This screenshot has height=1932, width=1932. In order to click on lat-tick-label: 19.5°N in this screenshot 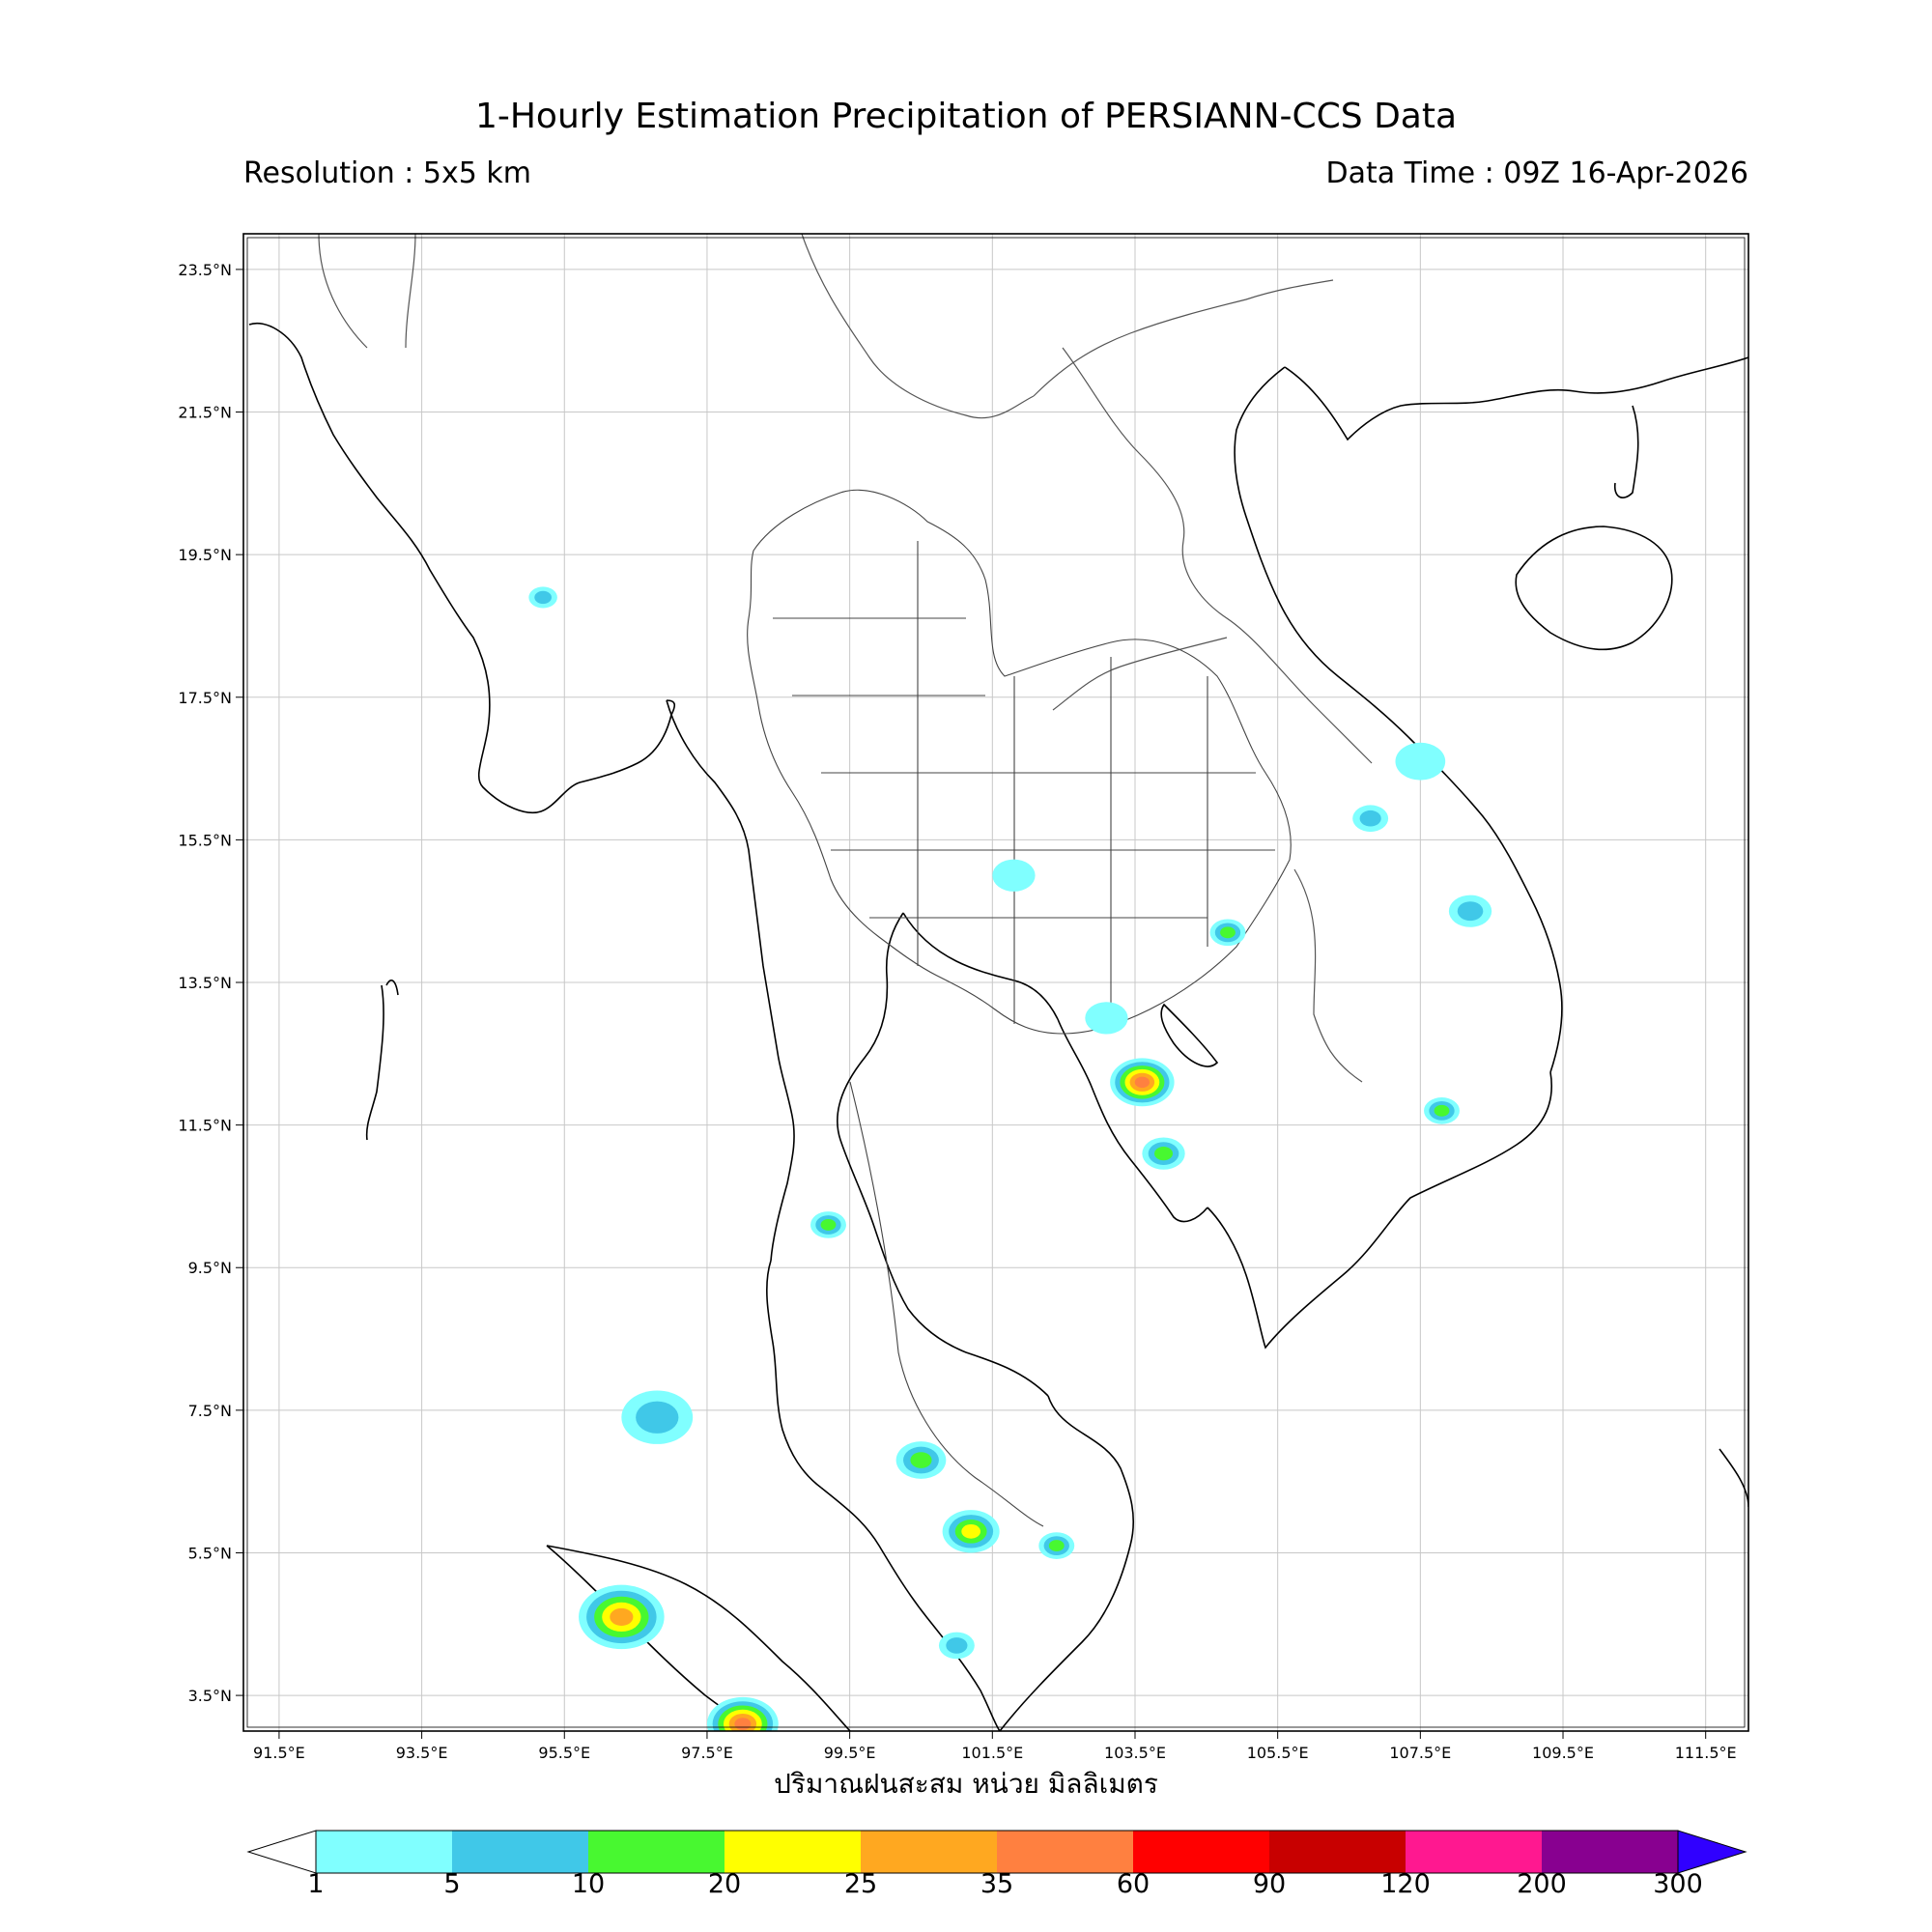, I will do `click(205, 555)`.